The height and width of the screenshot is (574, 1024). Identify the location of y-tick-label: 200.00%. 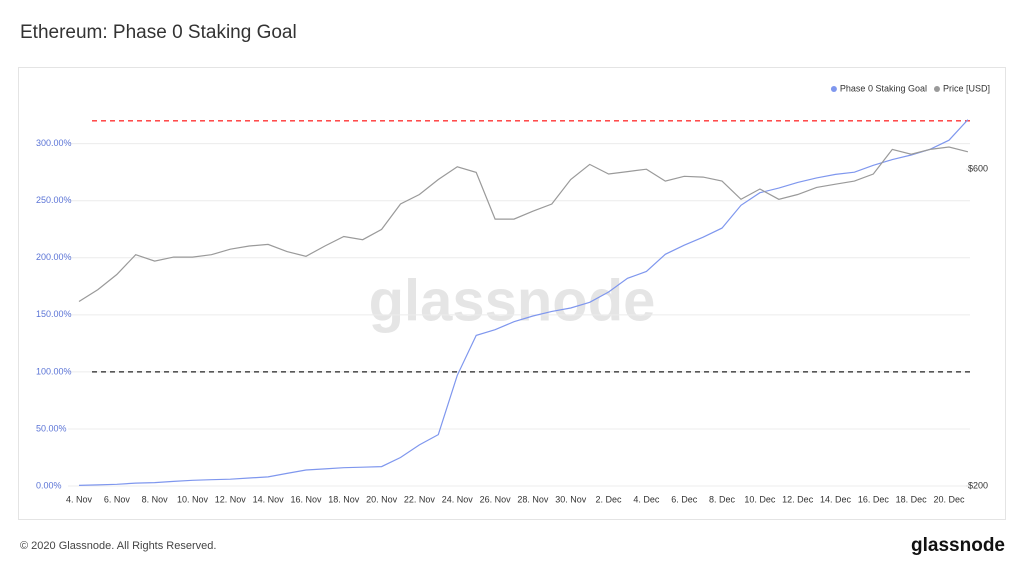
(54, 257).